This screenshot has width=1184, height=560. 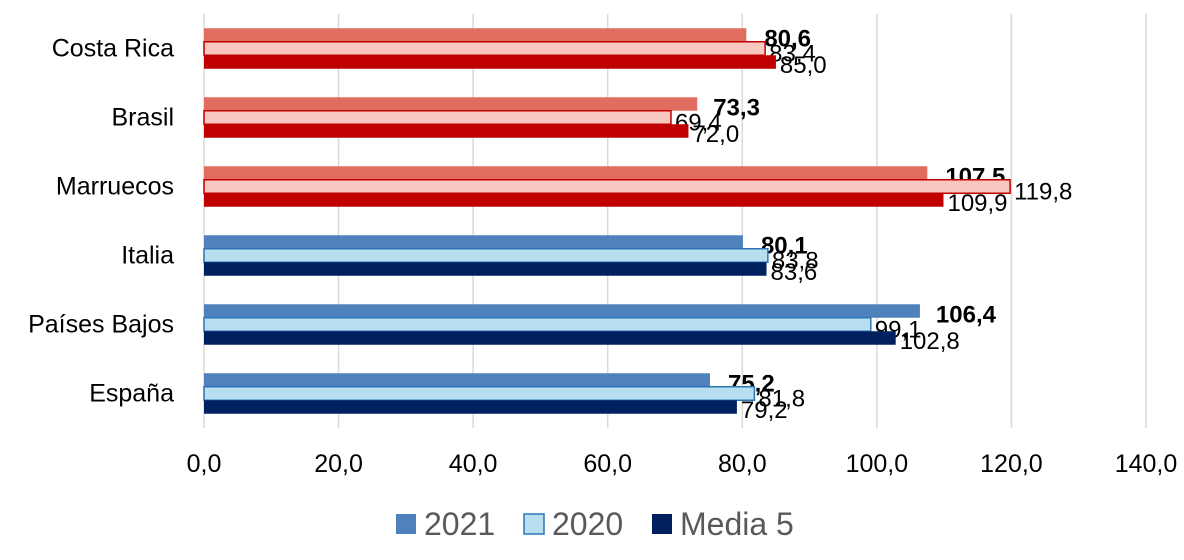 What do you see at coordinates (1146, 464) in the screenshot?
I see `x-tick-label: 140,0` at bounding box center [1146, 464].